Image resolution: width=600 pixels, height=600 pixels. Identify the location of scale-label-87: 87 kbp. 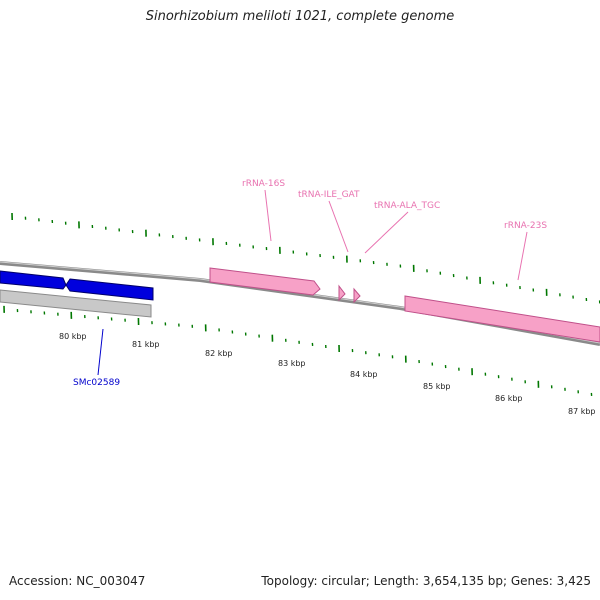
(582, 411).